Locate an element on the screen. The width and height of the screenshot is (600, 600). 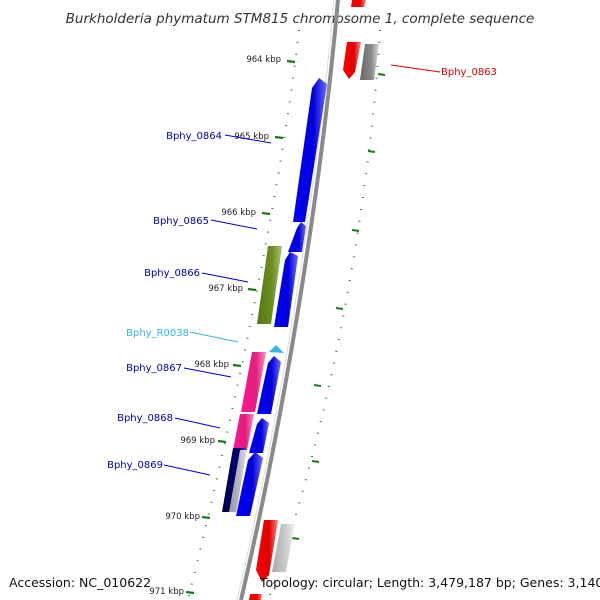
accession-text: Accession: NC_010622 is located at coordinates (80, 582).